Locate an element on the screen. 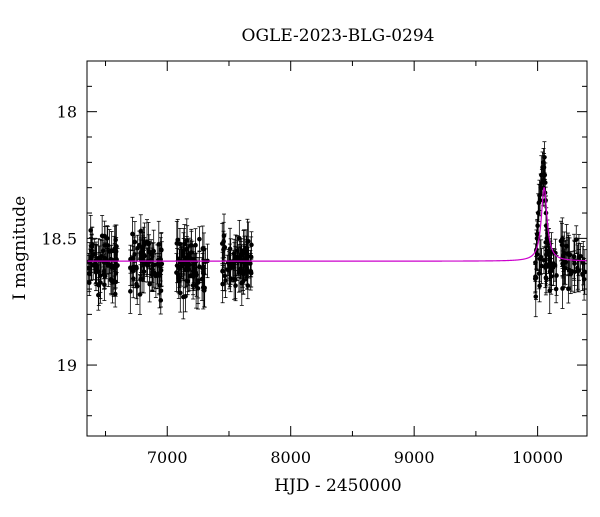 The width and height of the screenshot is (600, 517). y-tick-label: 19 is located at coordinates (67, 365).